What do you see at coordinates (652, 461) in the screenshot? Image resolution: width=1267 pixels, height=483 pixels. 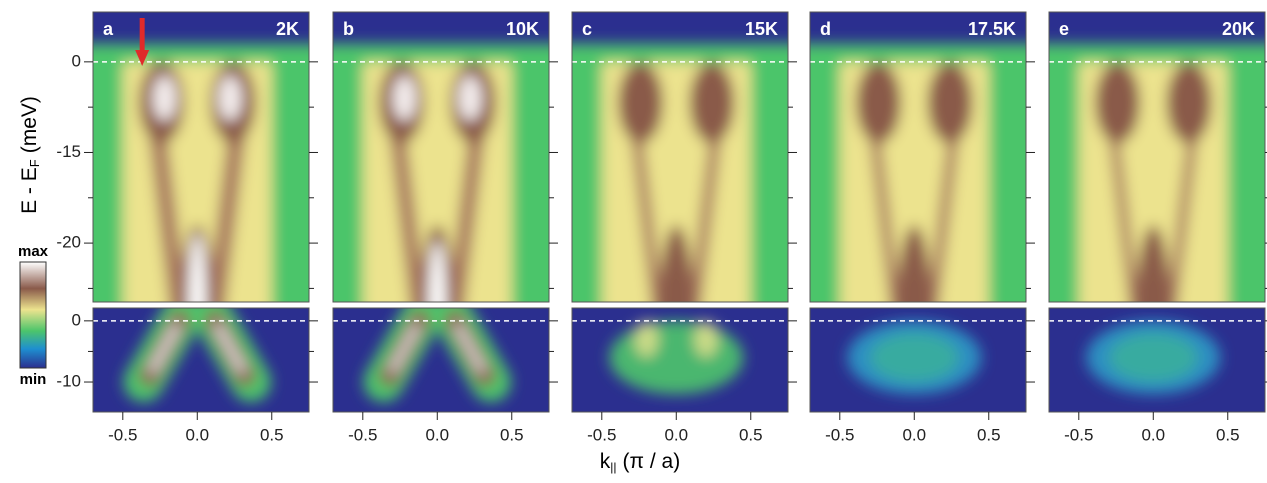 I see `x-label-unit: (π / a)` at bounding box center [652, 461].